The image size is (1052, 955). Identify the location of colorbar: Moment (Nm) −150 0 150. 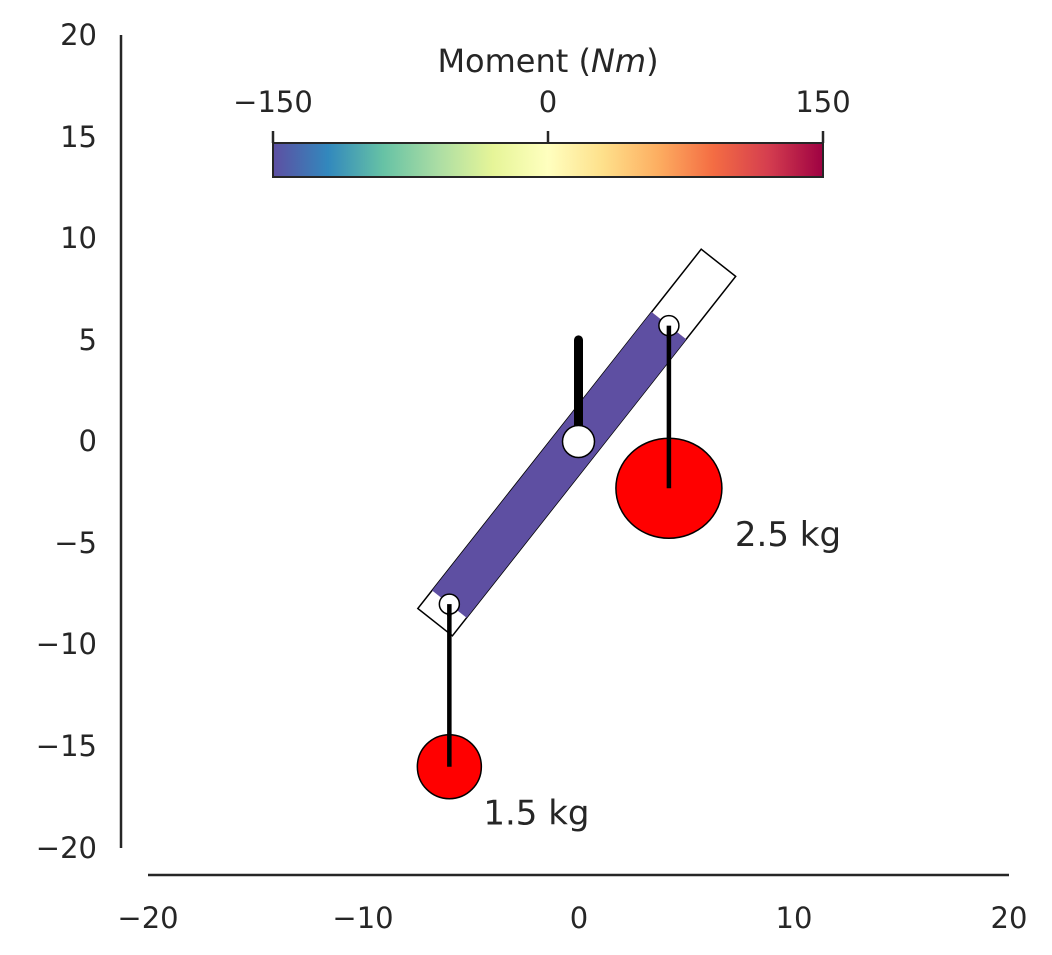
(542, 110).